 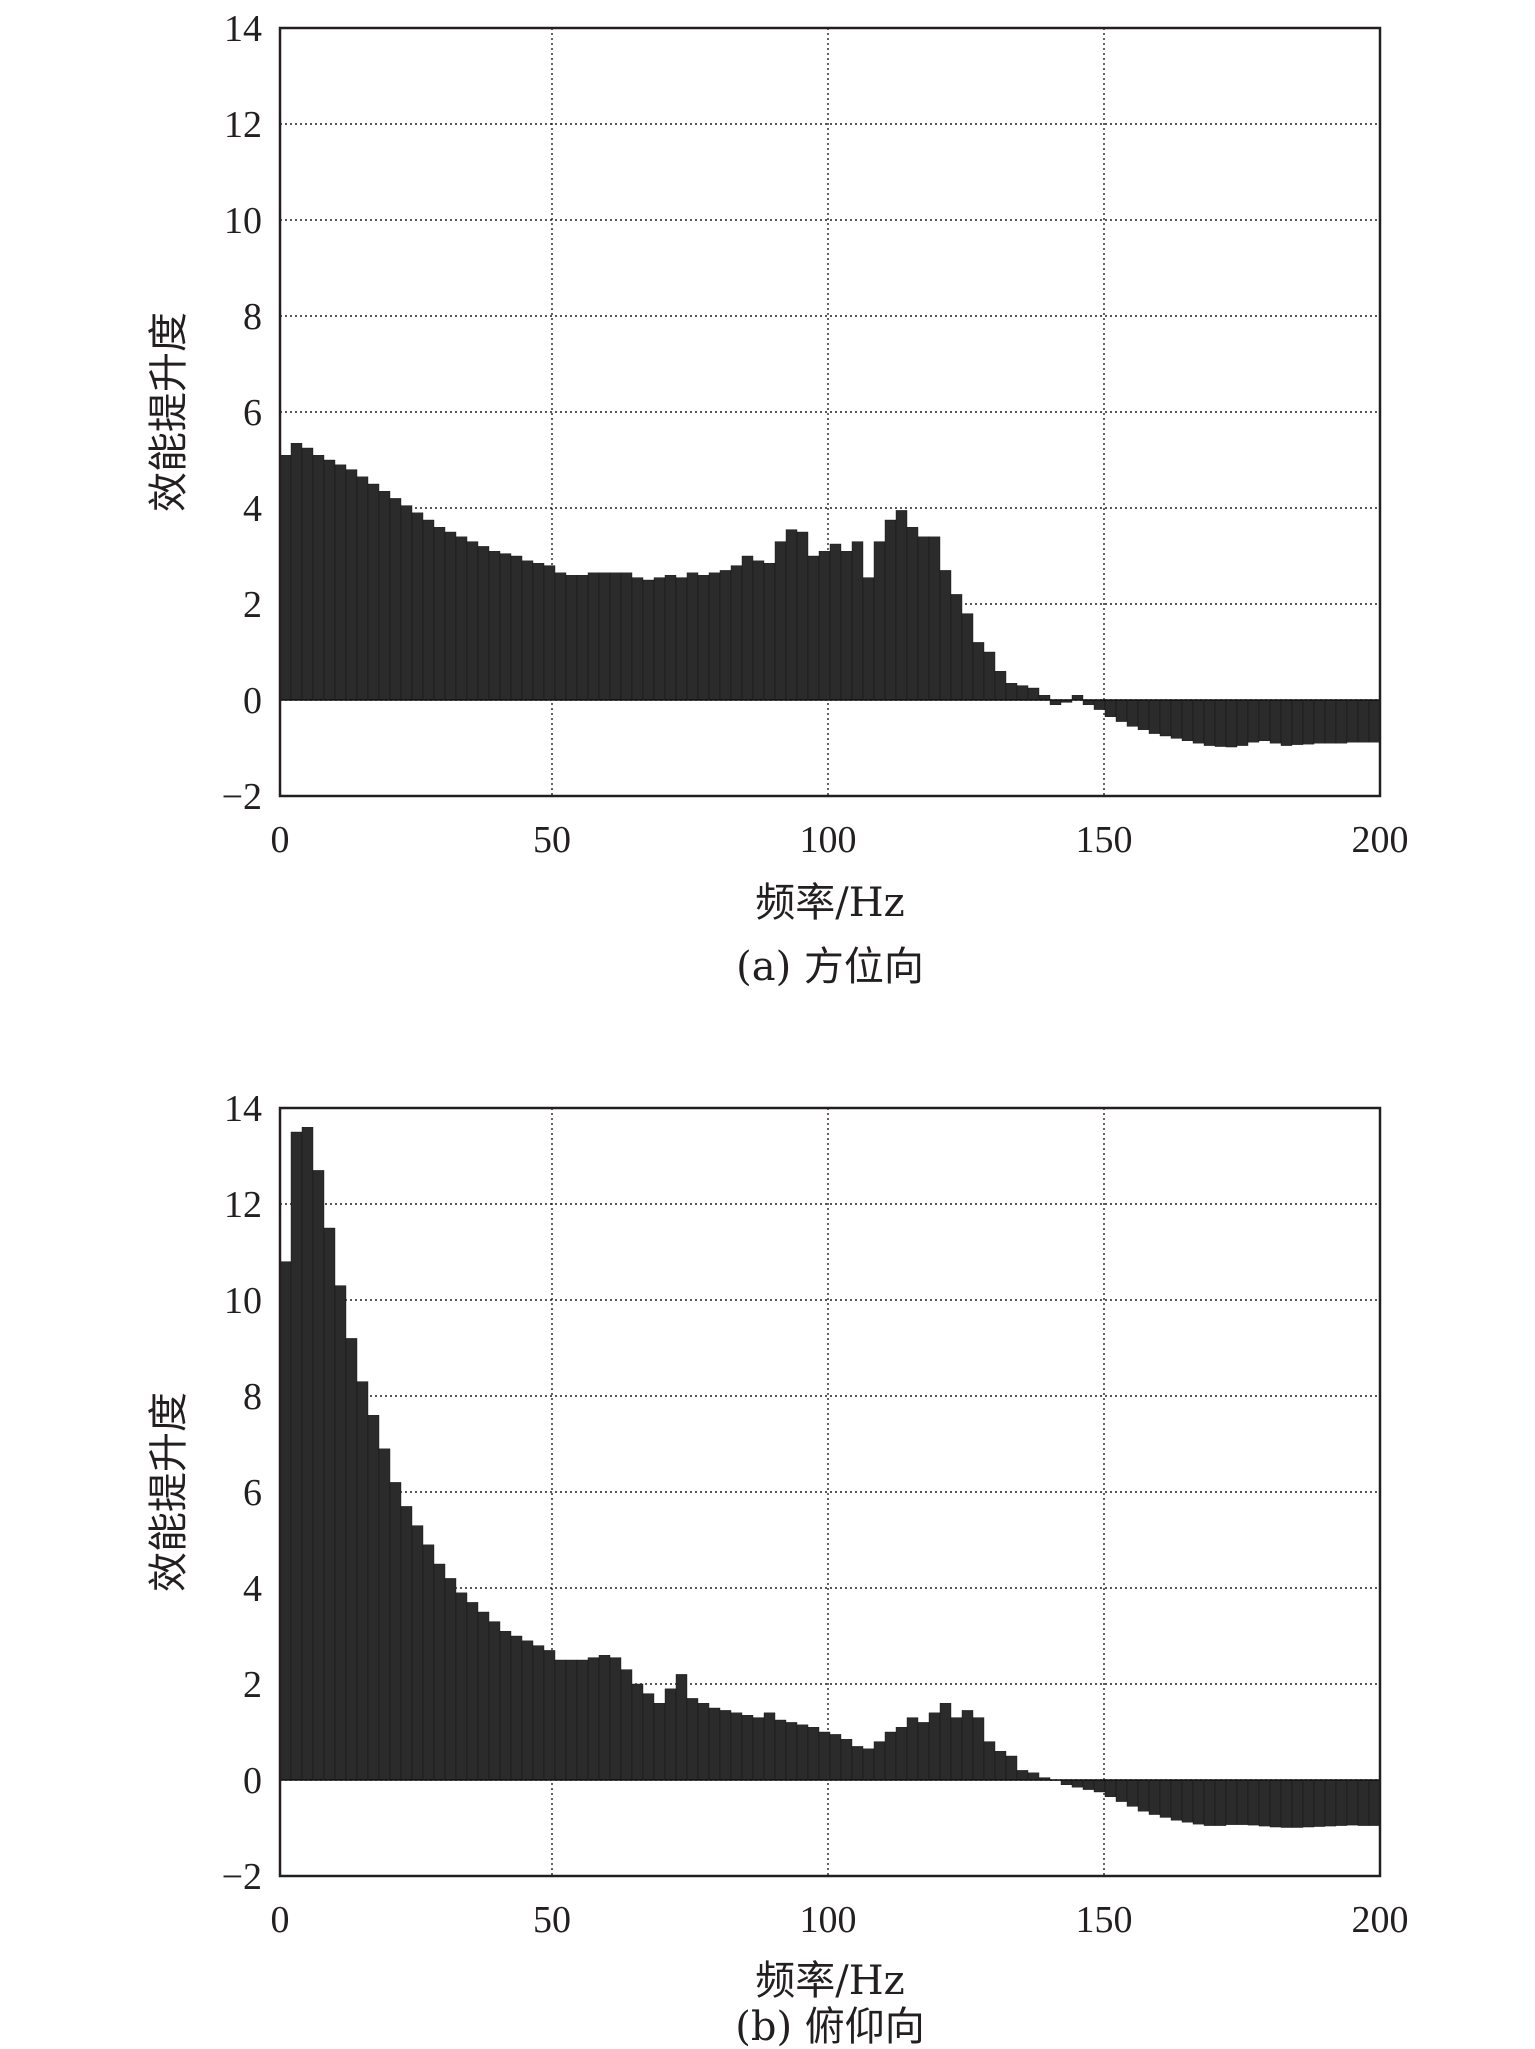 I want to click on chart-b-y-tick-label: 12, so click(x=243, y=1205).